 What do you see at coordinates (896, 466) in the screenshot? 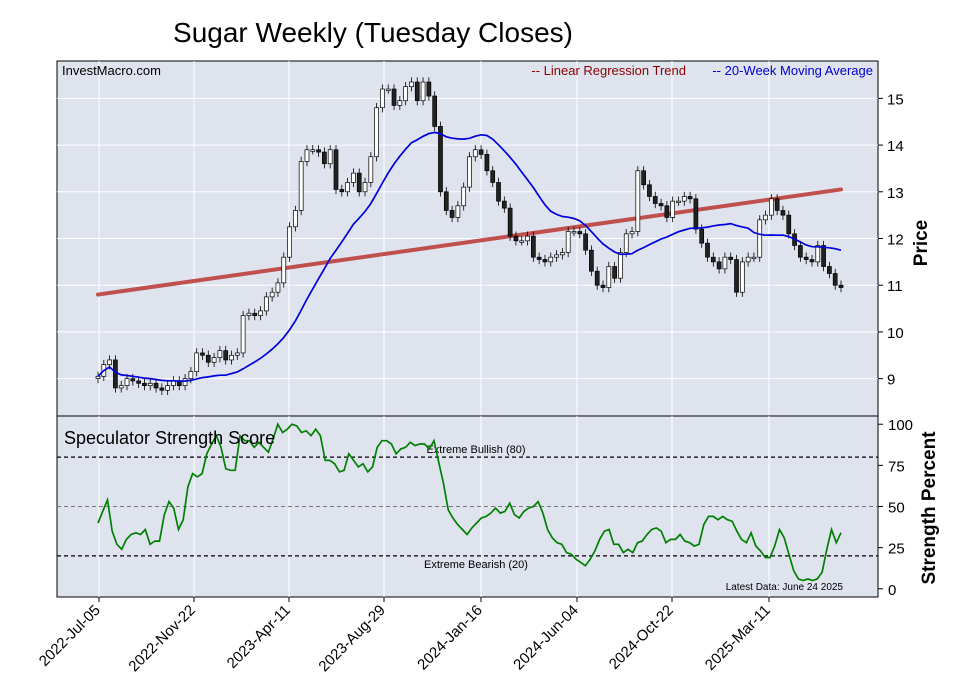
I see `strength-tick-label: 75` at bounding box center [896, 466].